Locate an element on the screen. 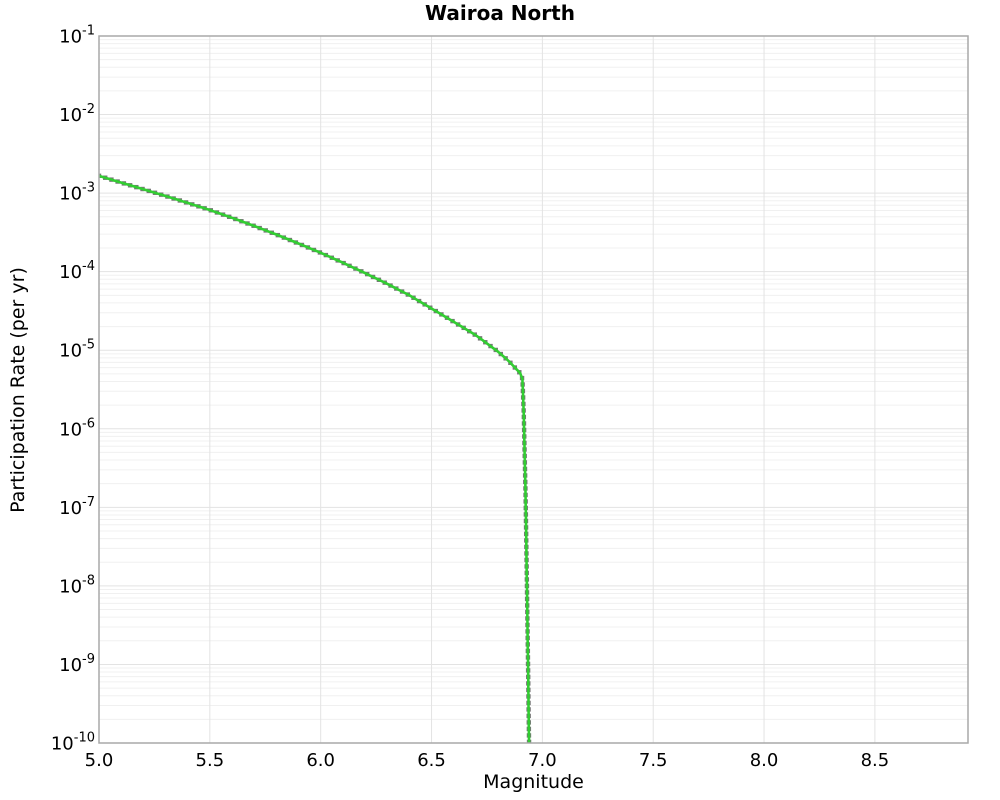 The width and height of the screenshot is (1000, 800). y-tick-label: 10⁻⁵ is located at coordinates (77, 350).